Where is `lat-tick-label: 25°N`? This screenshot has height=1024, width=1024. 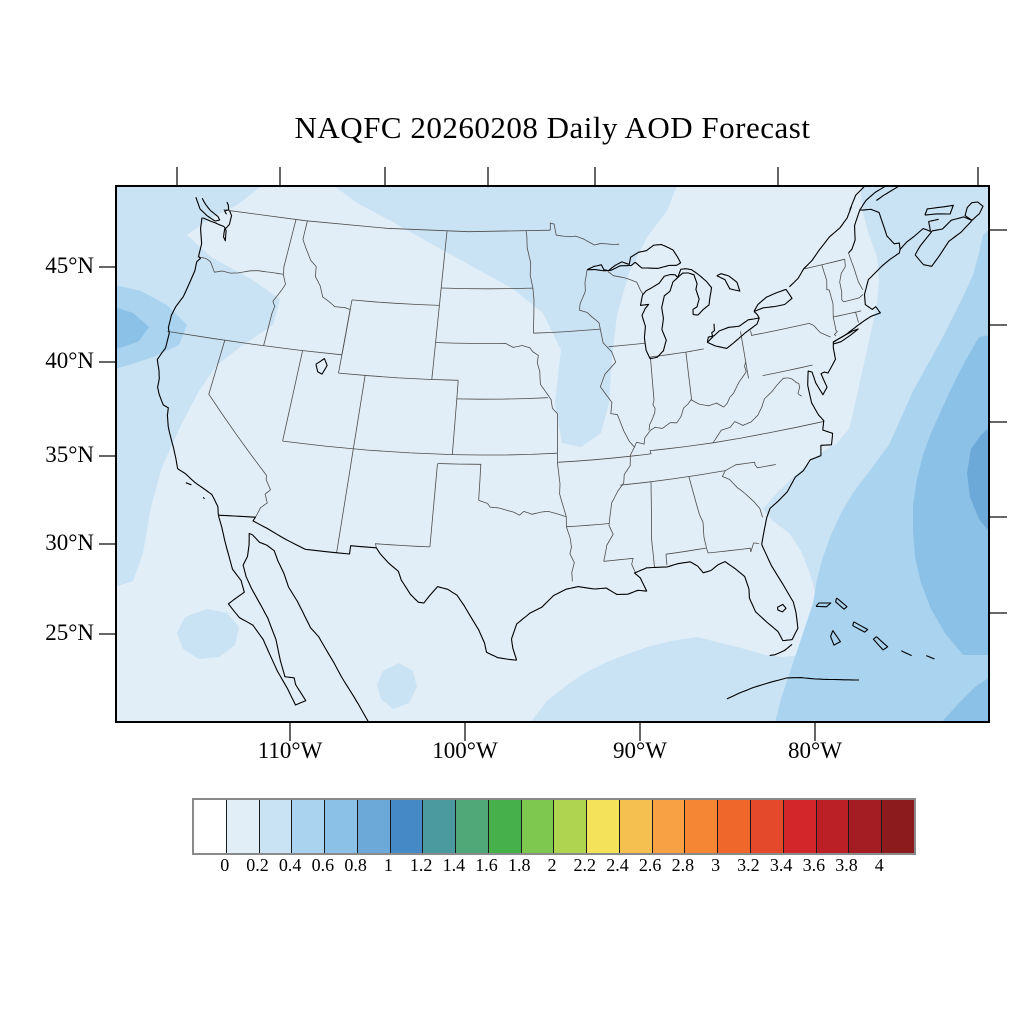 lat-tick-label: 25°N is located at coordinates (69, 632).